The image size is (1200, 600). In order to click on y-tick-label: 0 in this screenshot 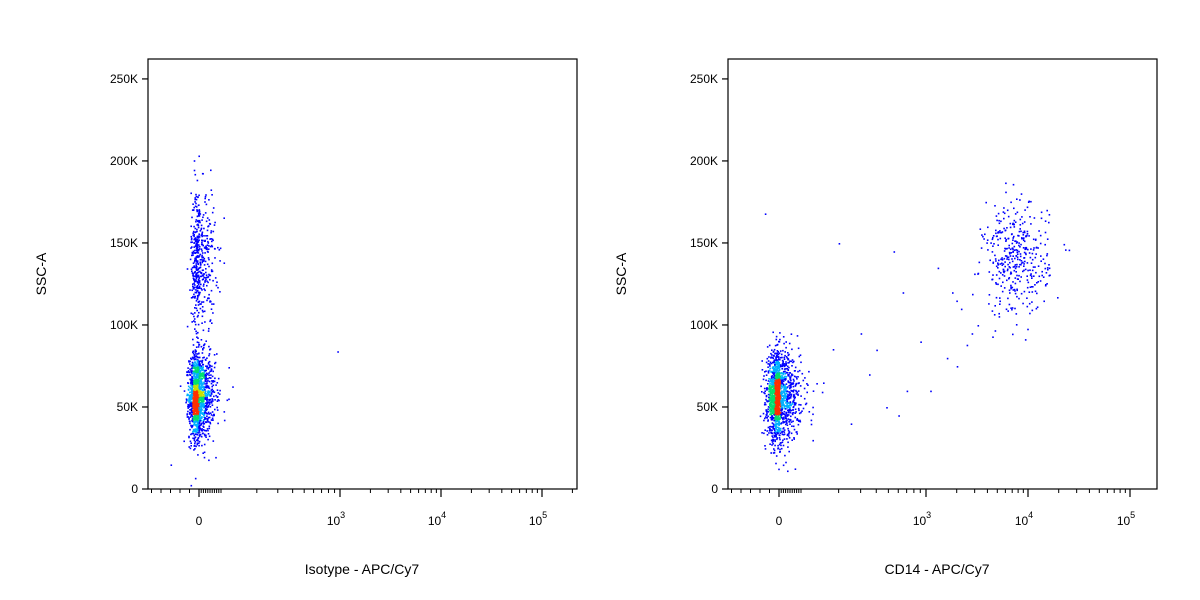, I will do `click(134, 489)`.